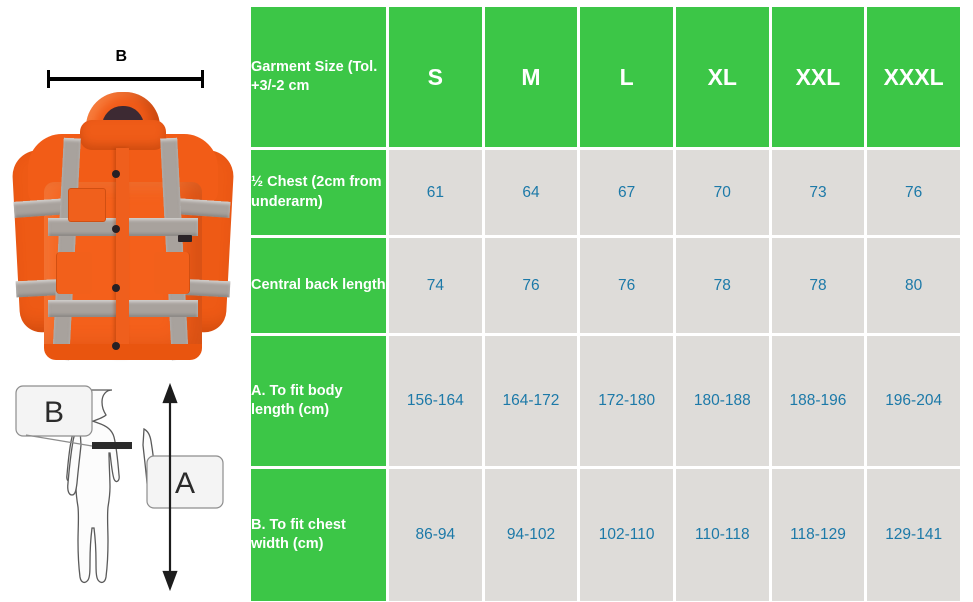  Describe the element at coordinates (913, 535) in the screenshot. I see `cell-chest-width-xxxl: 129-141` at that location.